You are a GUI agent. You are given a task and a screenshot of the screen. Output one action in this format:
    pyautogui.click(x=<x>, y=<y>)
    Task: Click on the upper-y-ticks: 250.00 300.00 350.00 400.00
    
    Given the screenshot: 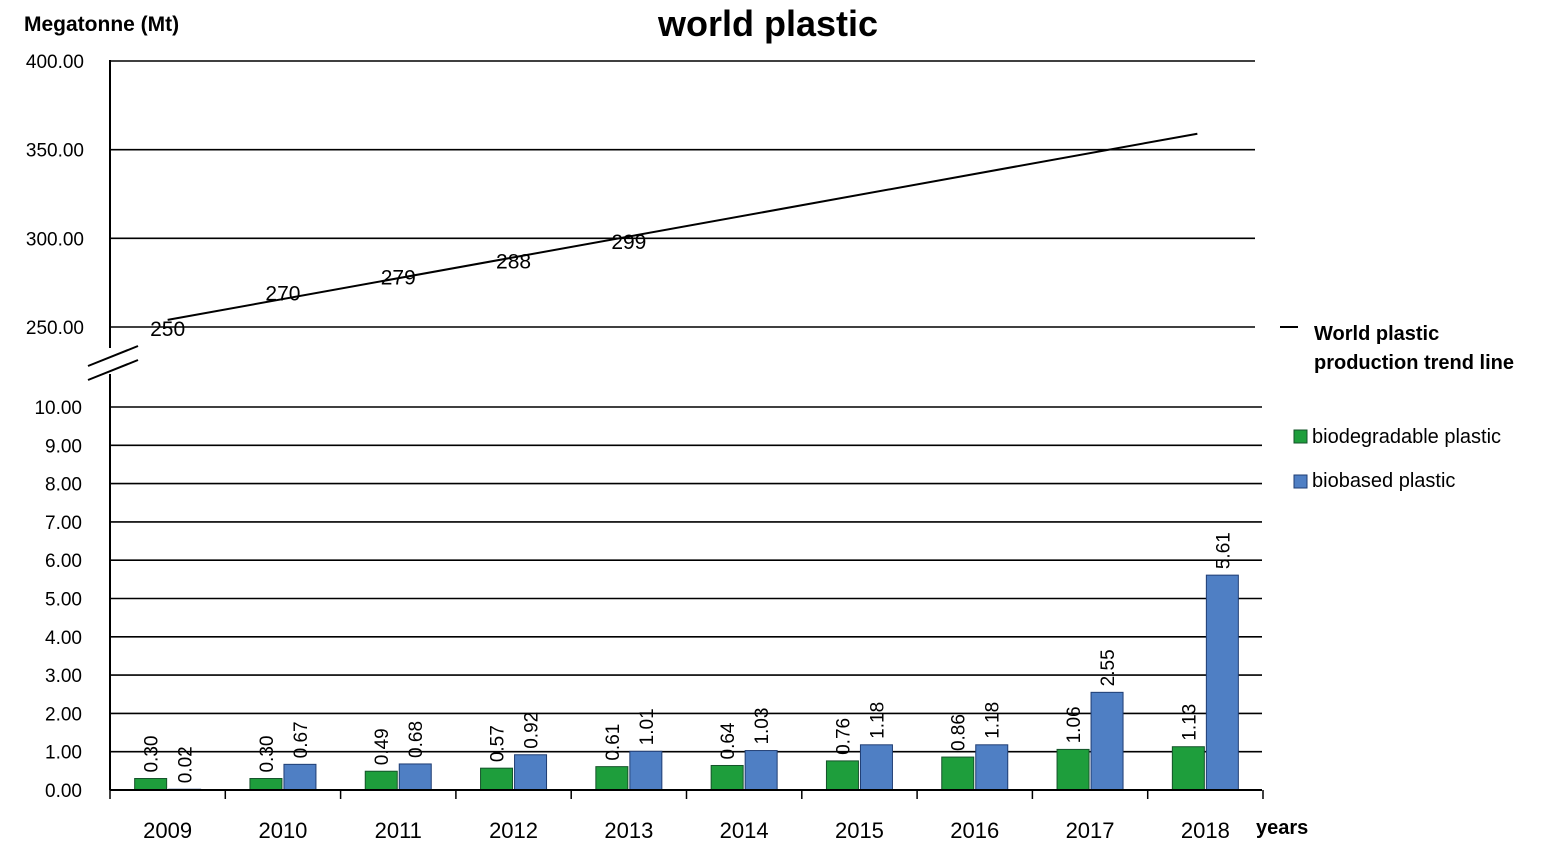 What is the action you would take?
    pyautogui.click(x=55, y=195)
    